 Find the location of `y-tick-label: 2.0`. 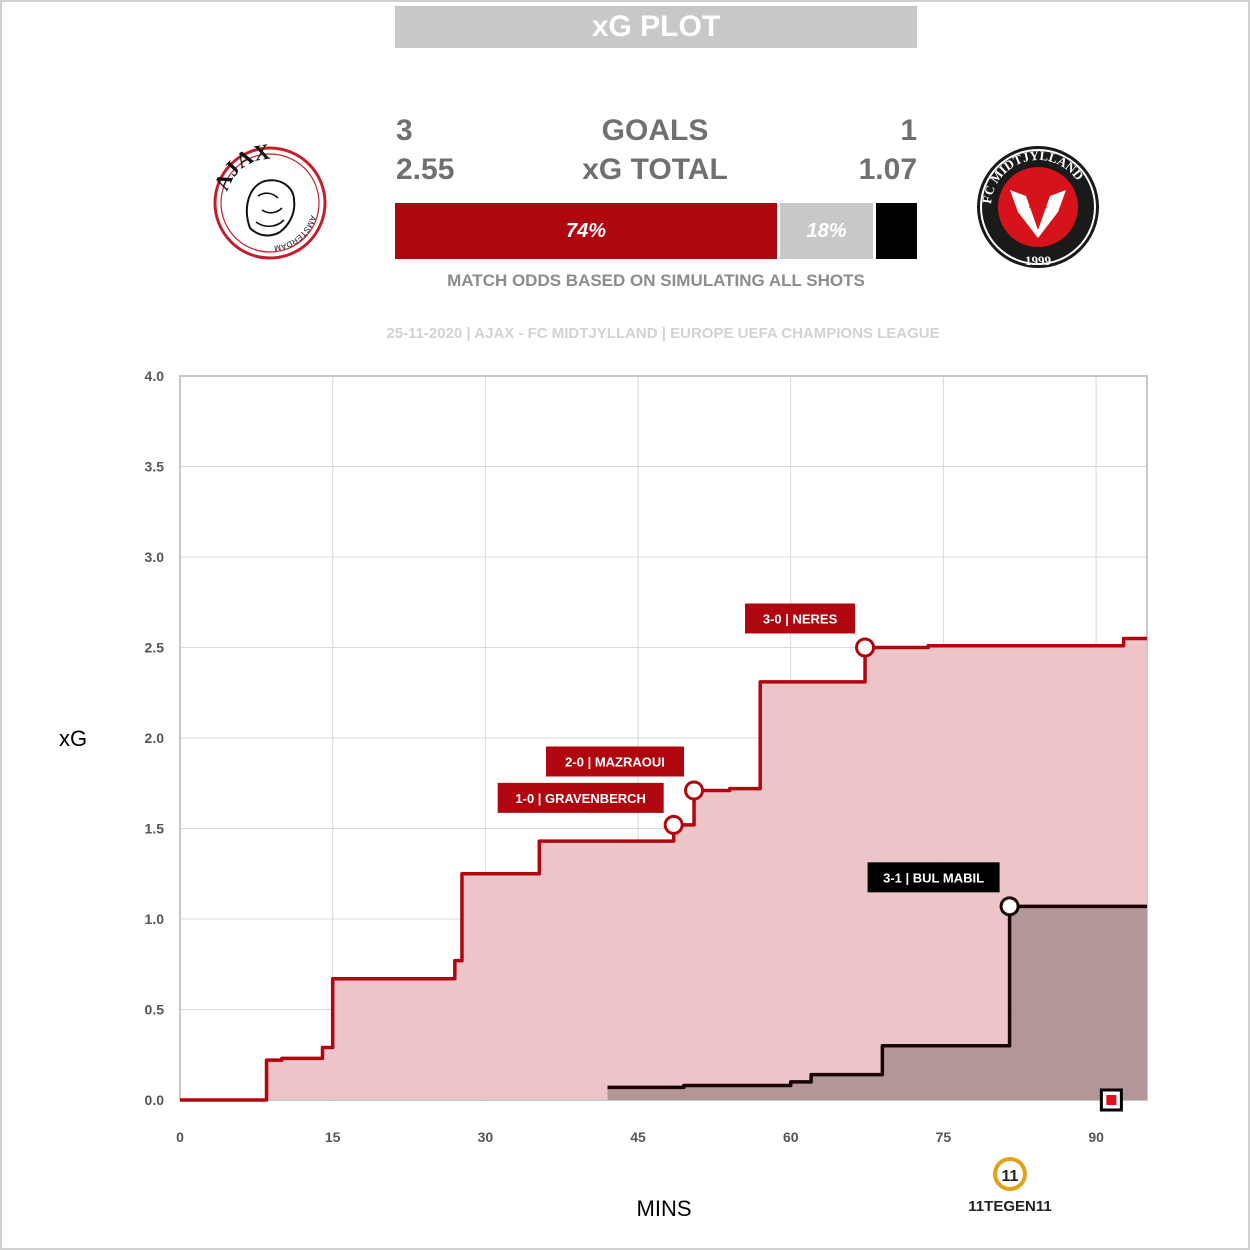

y-tick-label: 2.0 is located at coordinates (155, 738).